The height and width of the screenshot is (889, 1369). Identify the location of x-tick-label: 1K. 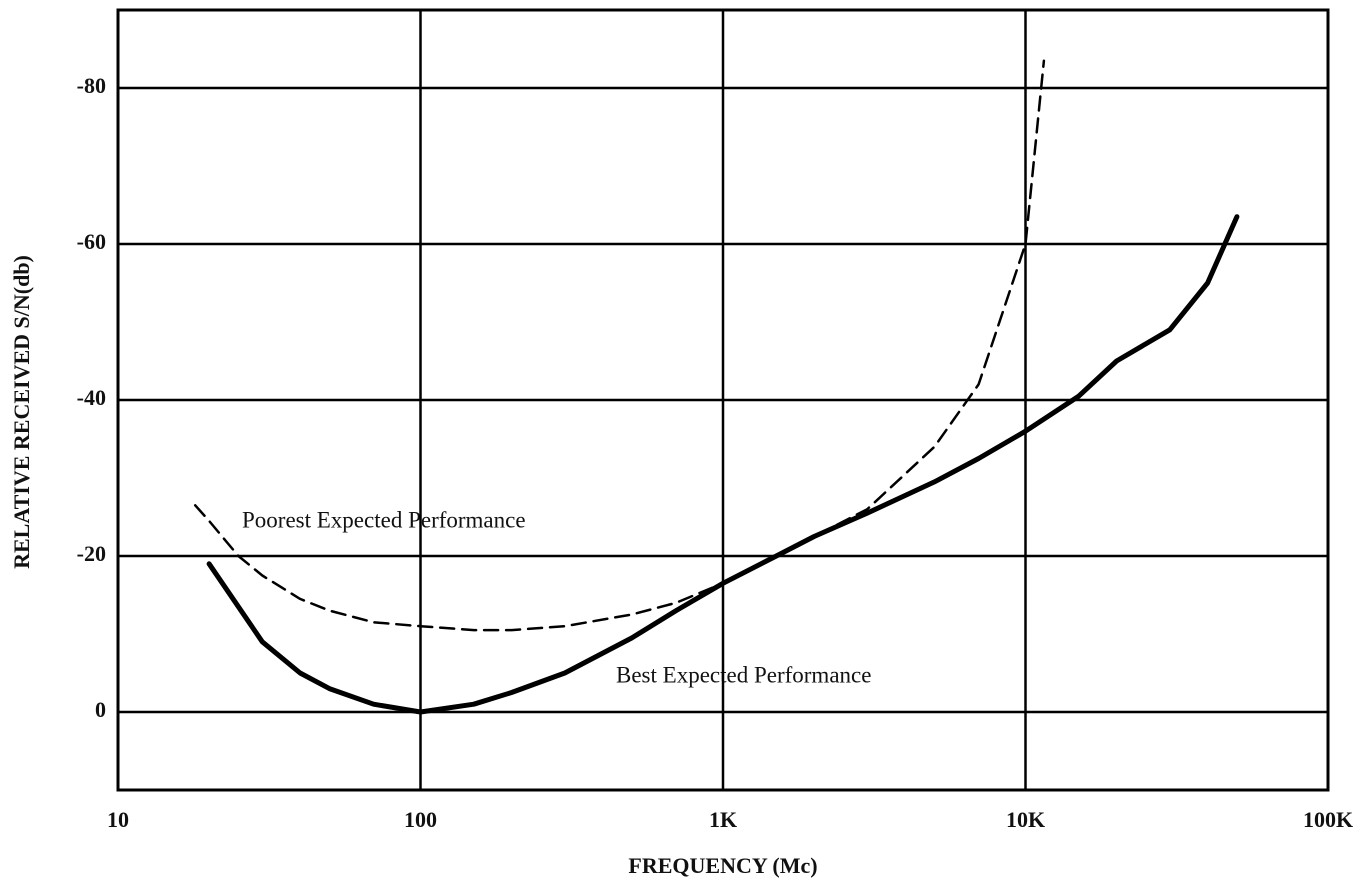
(723, 819).